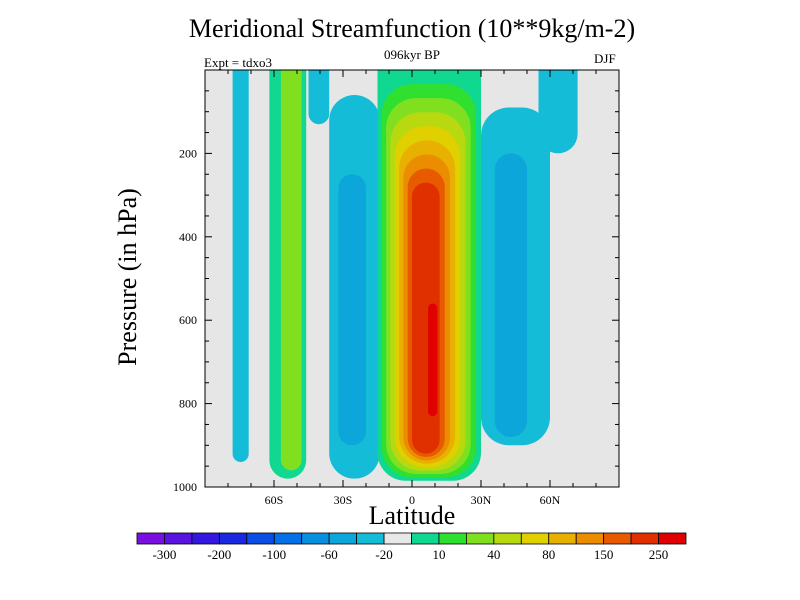  Describe the element at coordinates (411, 547) in the screenshot. I see `colorbar: -300 -200 -100 -60 -20 10 40 80 150 250` at that location.